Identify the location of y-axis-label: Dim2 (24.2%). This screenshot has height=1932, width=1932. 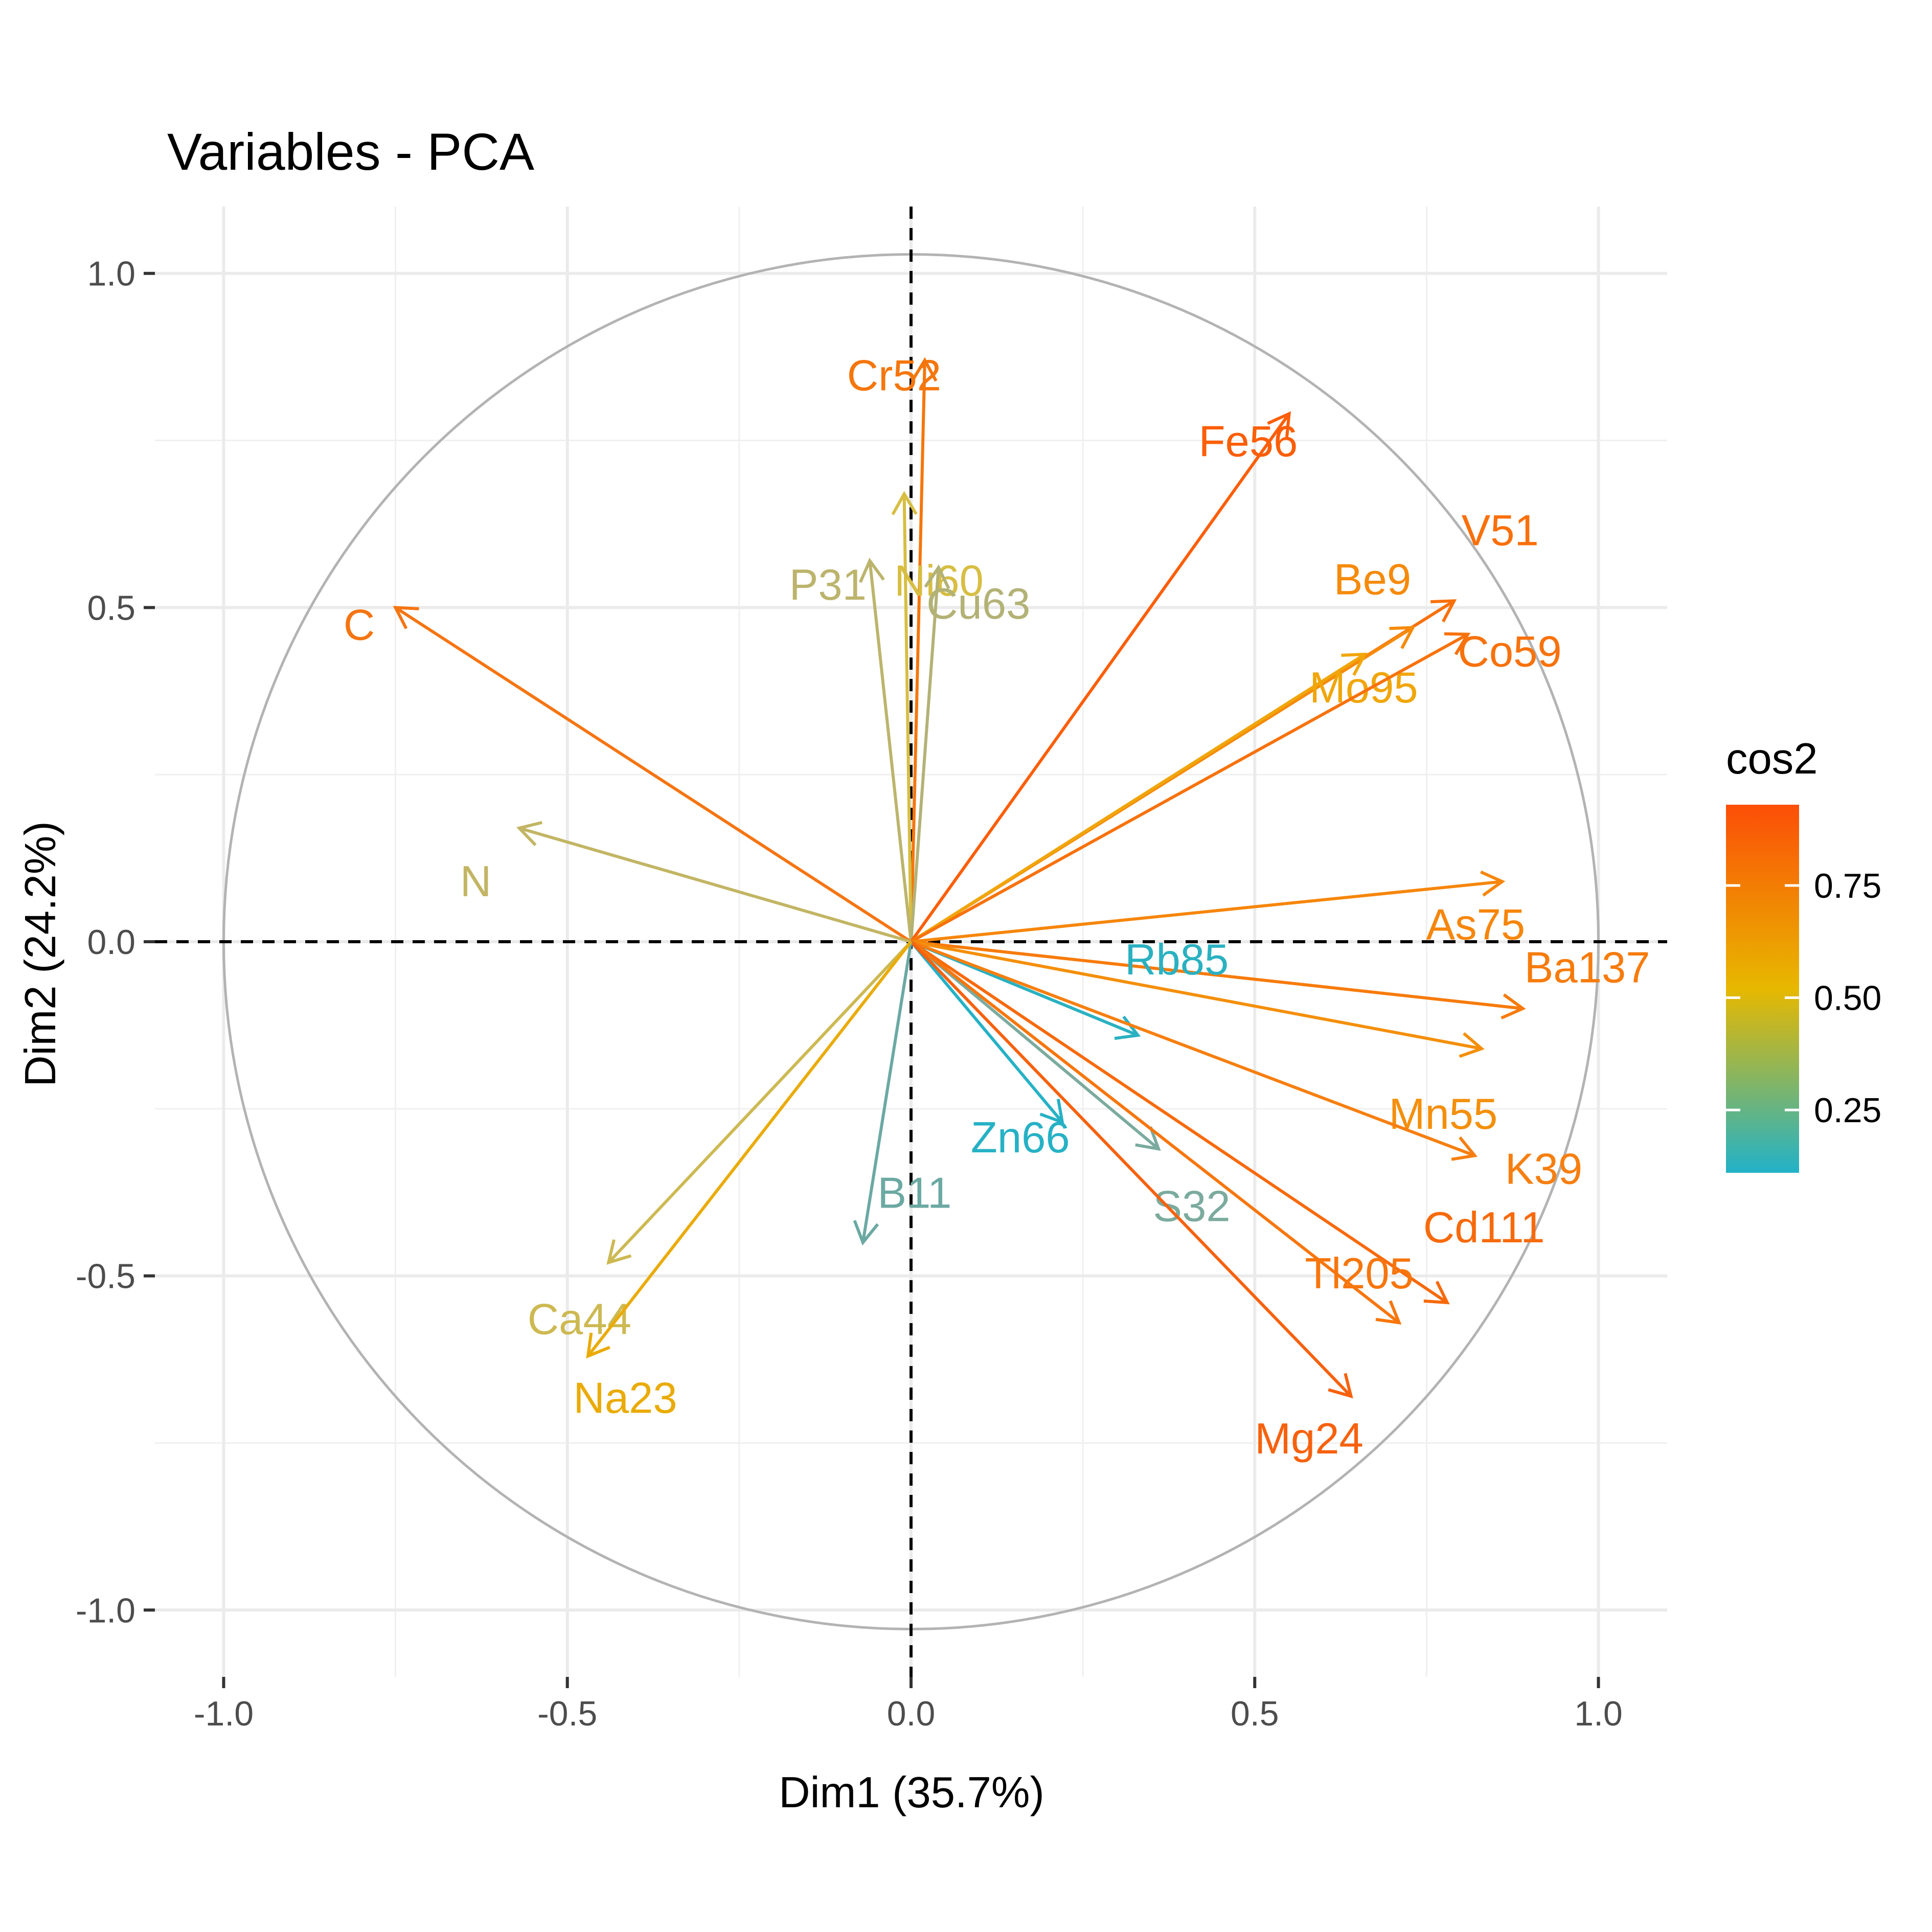
(40, 954).